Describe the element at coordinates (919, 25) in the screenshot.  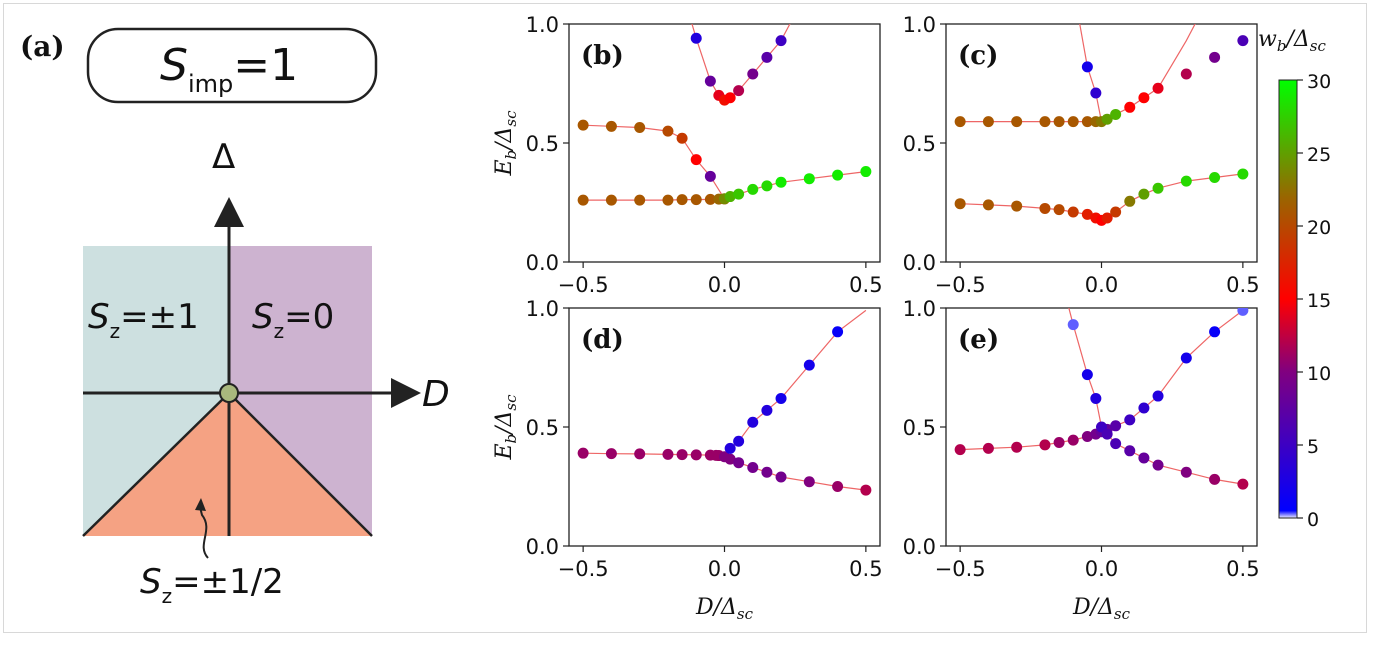
I see `y-tick-label: 1.0` at that location.